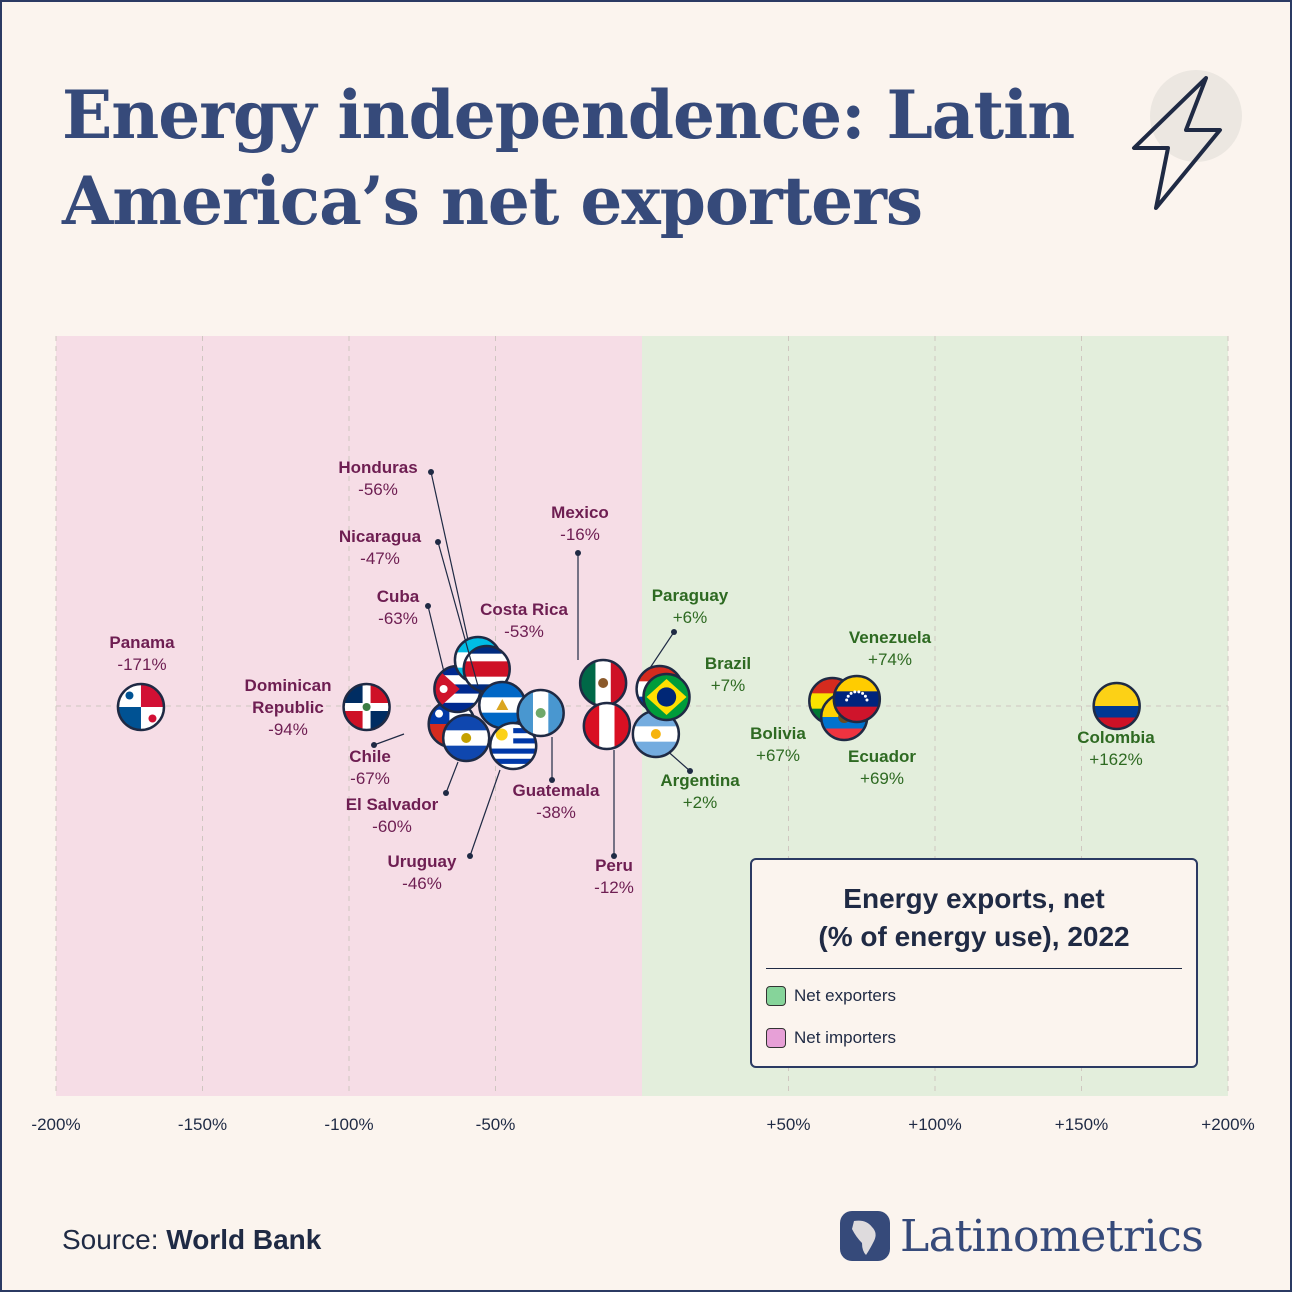 This screenshot has height=1292, width=1292. Describe the element at coordinates (466, 738) in the screenshot. I see `flag-el-salvador-outline` at that location.